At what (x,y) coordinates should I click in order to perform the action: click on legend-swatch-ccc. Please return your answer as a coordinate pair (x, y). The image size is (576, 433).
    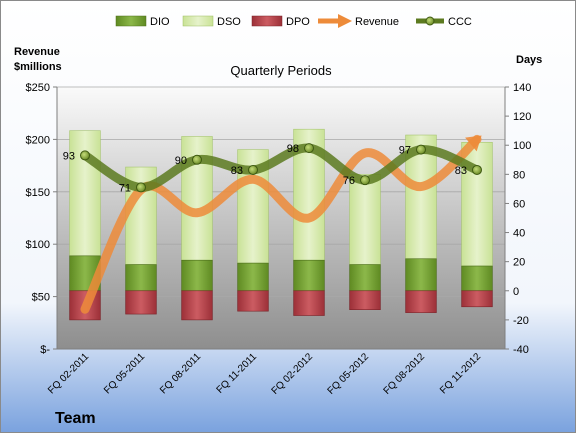
    Looking at the image, I should click on (430, 21).